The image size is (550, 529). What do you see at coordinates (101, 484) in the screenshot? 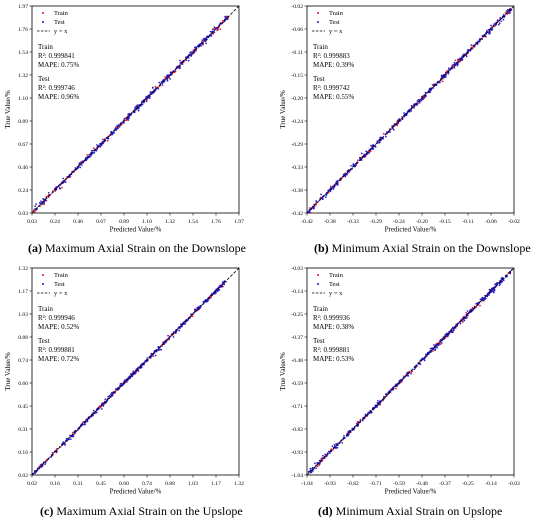
I see `x-tick-label: 0.45` at bounding box center [101, 484].